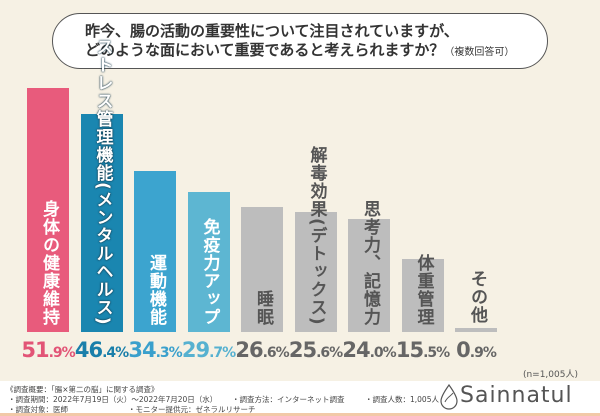  I want to click on value-dec: .4%, so click(115, 353).